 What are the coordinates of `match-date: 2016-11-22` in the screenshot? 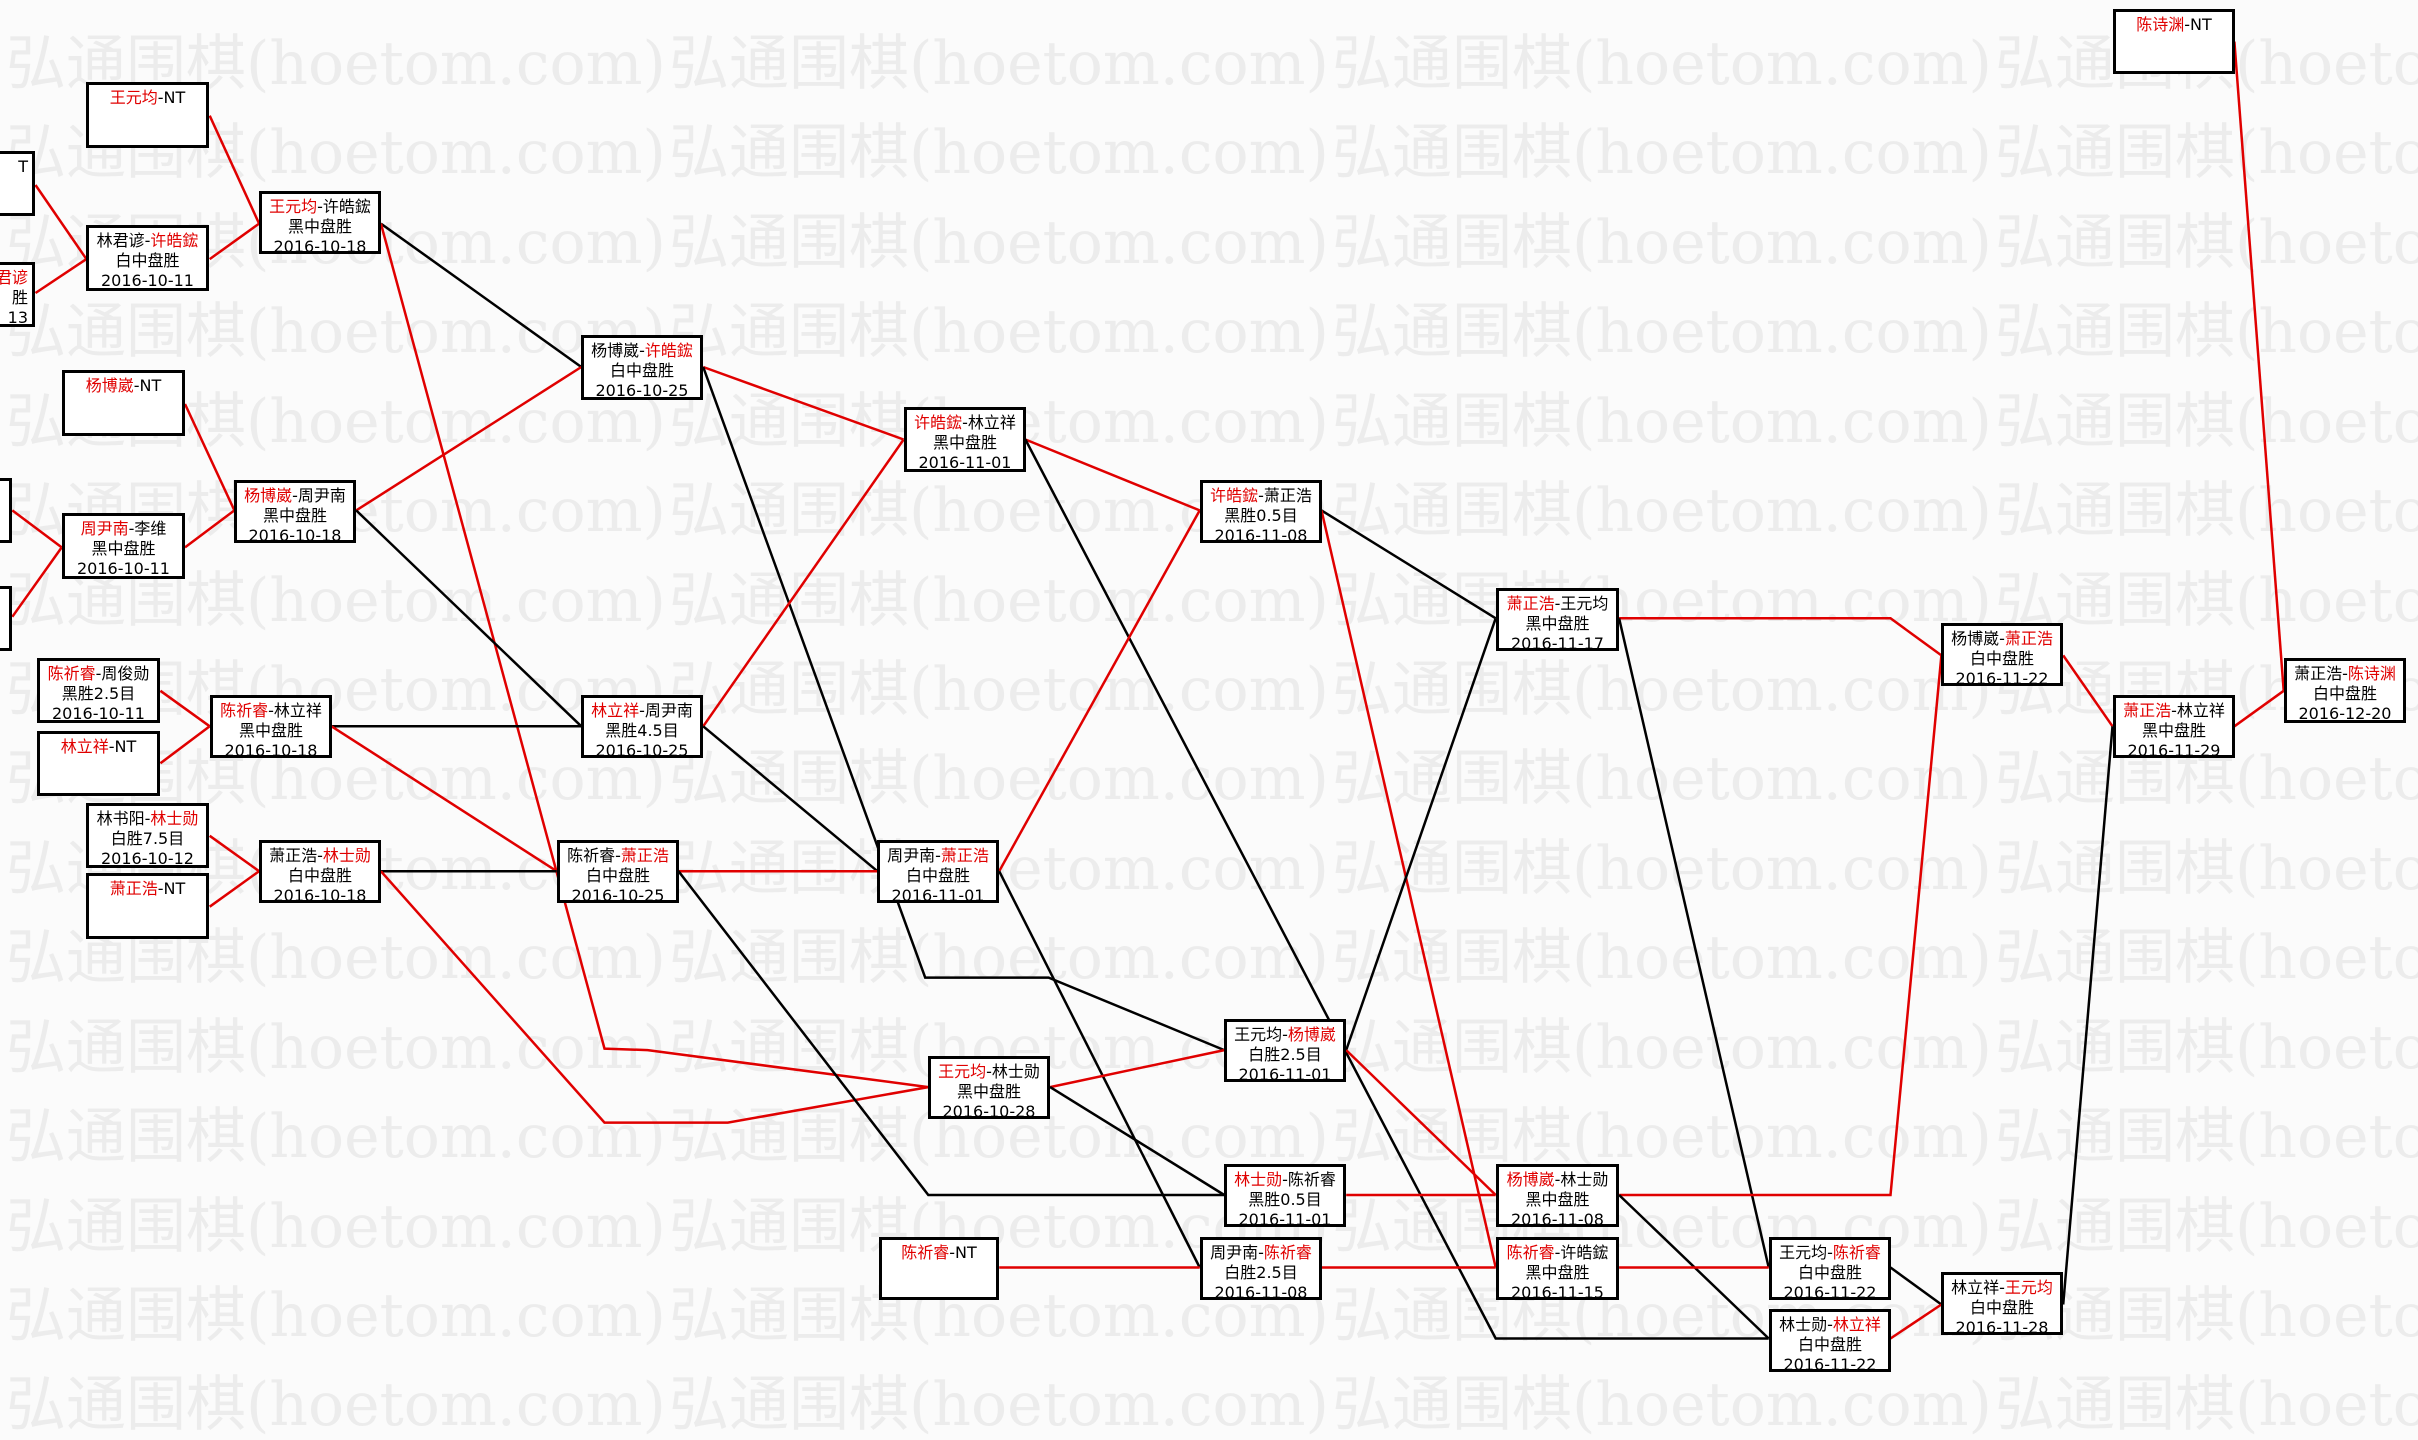 It's located at (2002, 677).